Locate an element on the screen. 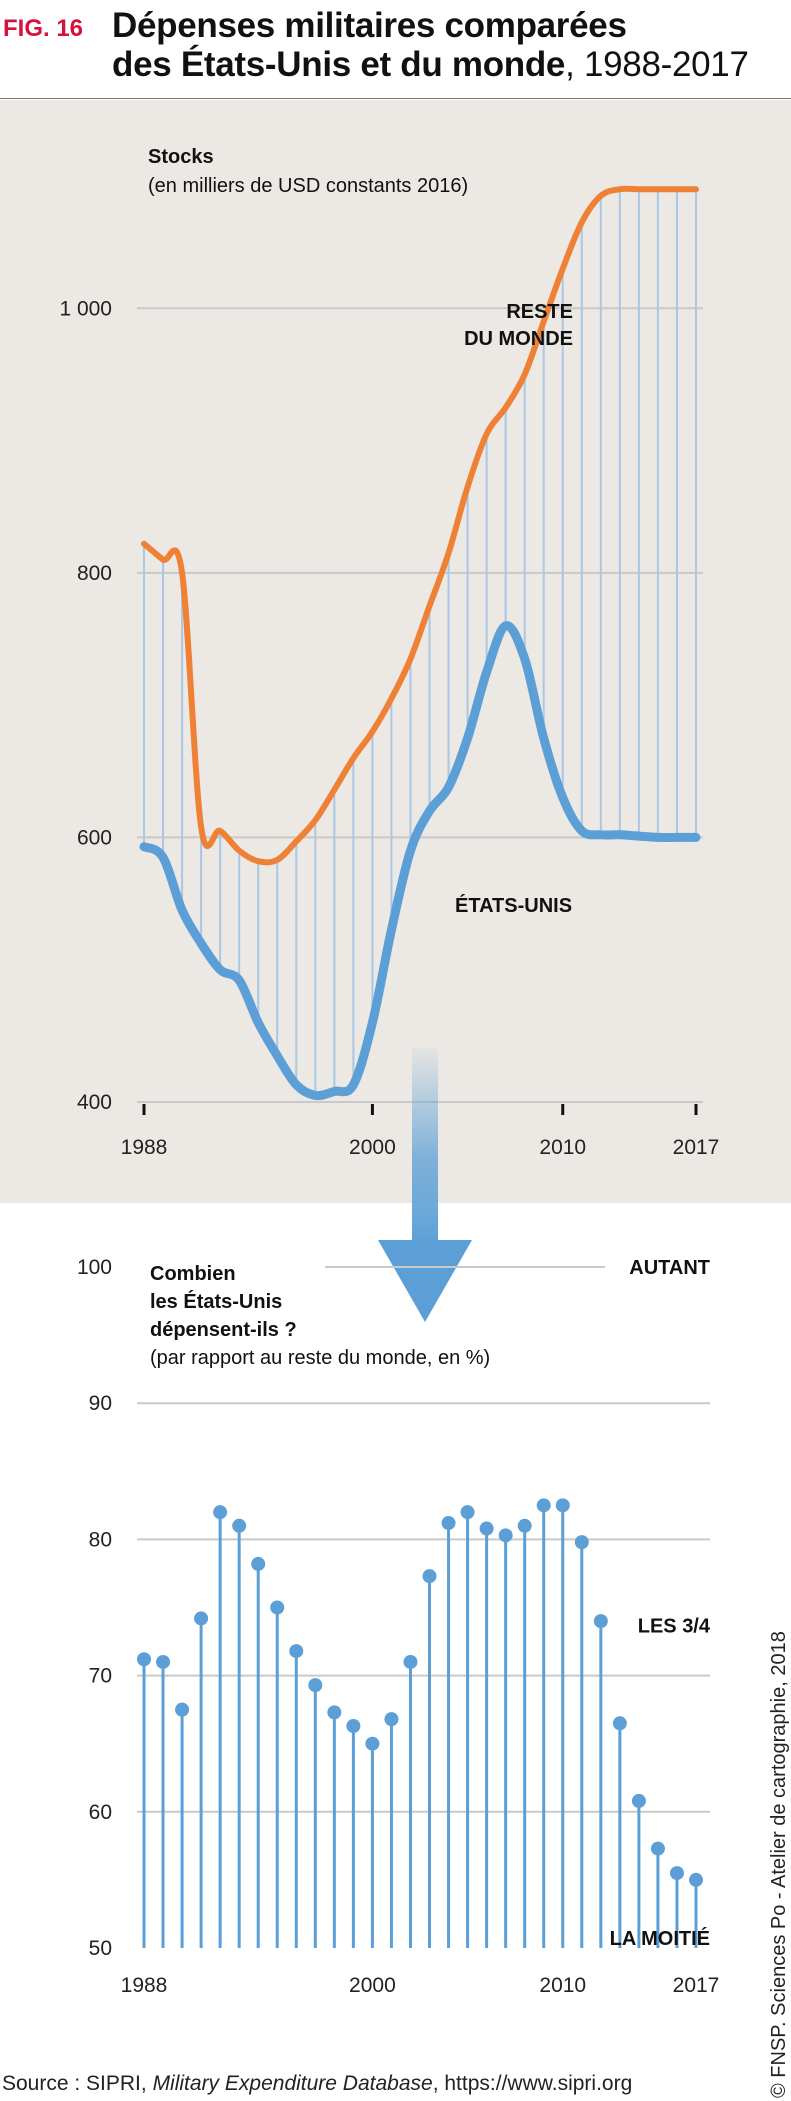 The height and width of the screenshot is (2101, 791). lollipop-dot-1991 is located at coordinates (201, 1618).